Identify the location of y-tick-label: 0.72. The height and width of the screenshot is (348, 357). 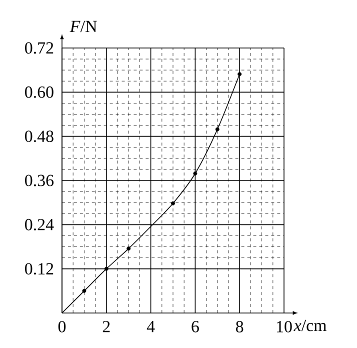
(39, 48).